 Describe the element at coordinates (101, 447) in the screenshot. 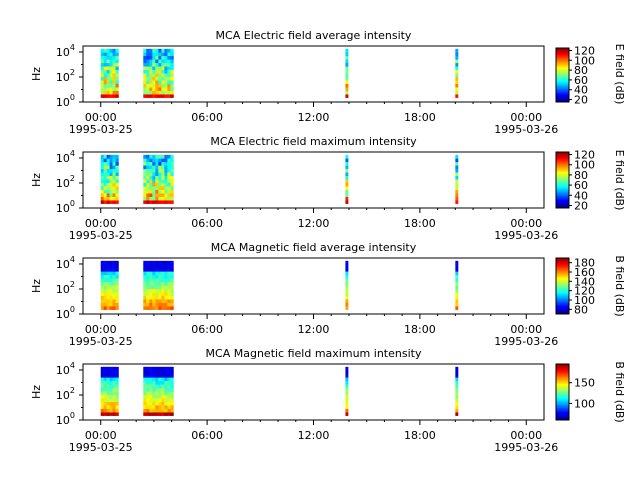

I see `date-label-left: 1995-03-25` at that location.